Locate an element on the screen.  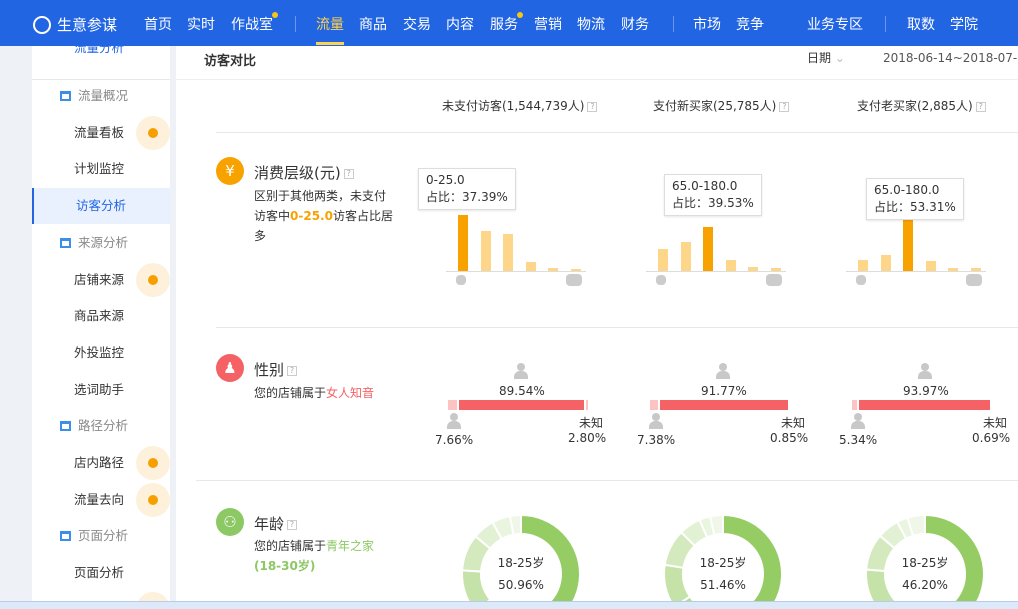
nav-item: 作战室 is located at coordinates (254, 23).